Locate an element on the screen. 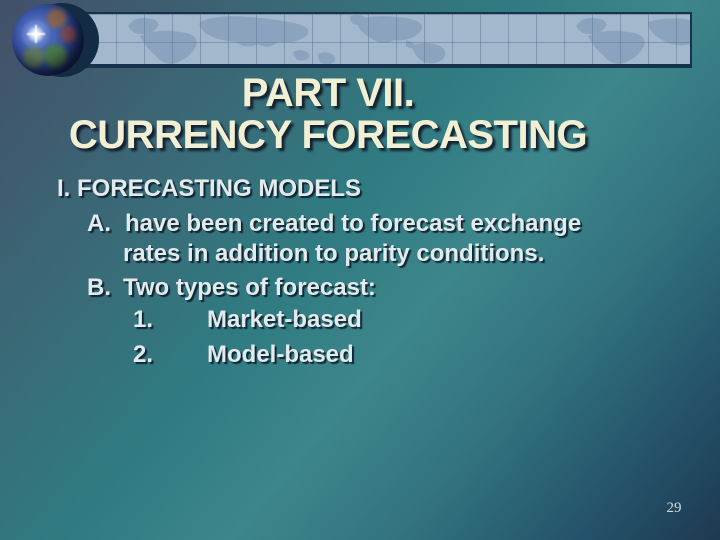 The width and height of the screenshot is (720, 540). item-b-marker: B. is located at coordinates (99, 287).